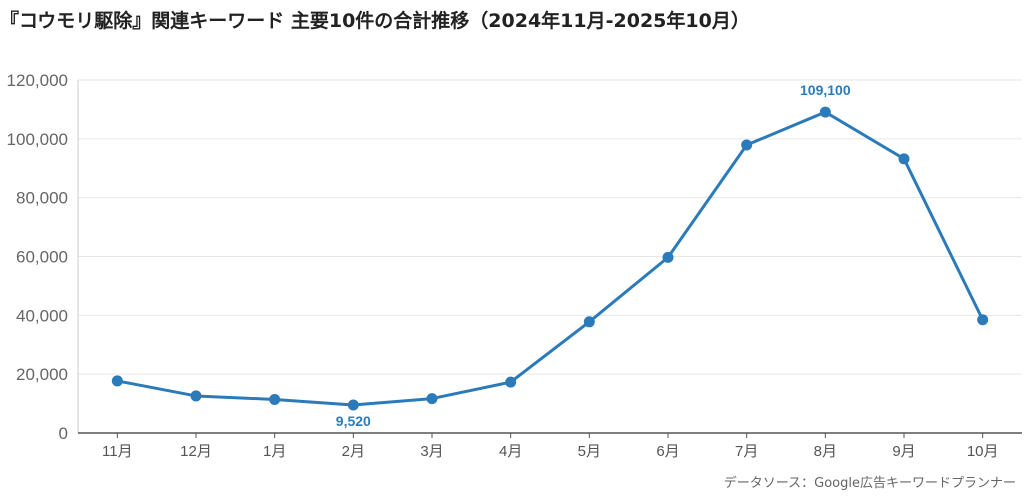 The image size is (1024, 498). Describe the element at coordinates (825, 451) in the screenshot. I see `x-tick-label: 8月` at that location.